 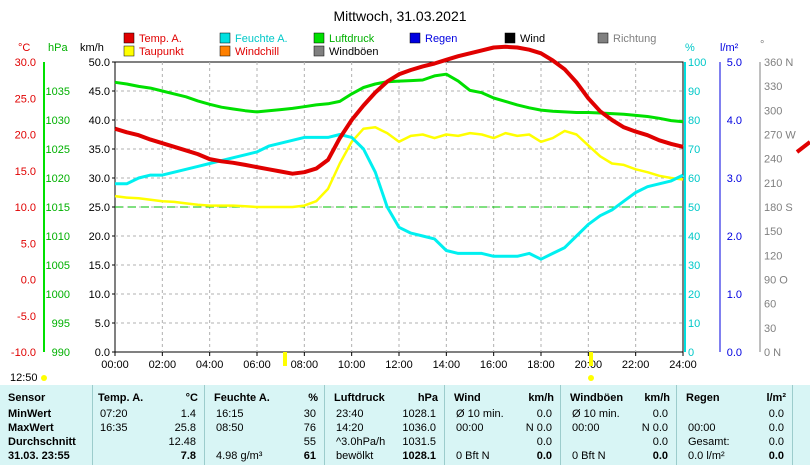 I want to click on hum-row-value: 55, so click(x=309, y=442).